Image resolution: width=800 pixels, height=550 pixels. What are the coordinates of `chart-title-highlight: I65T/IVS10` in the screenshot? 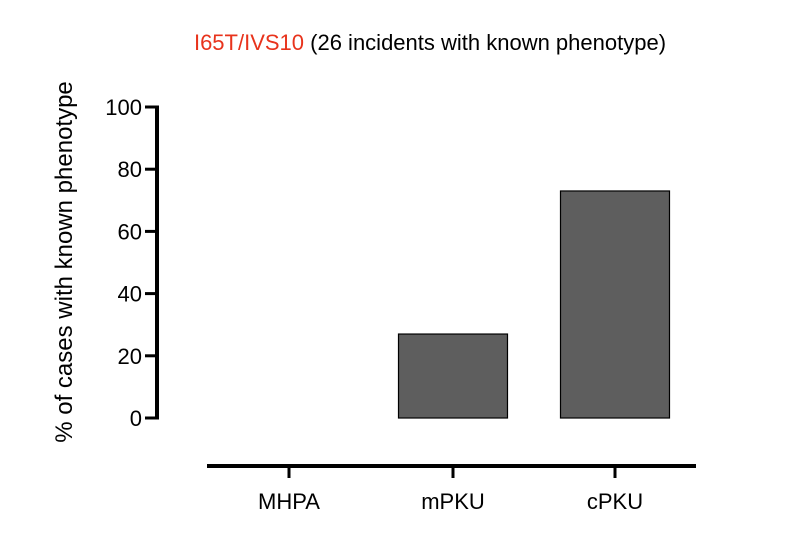 It's located at (249, 42).